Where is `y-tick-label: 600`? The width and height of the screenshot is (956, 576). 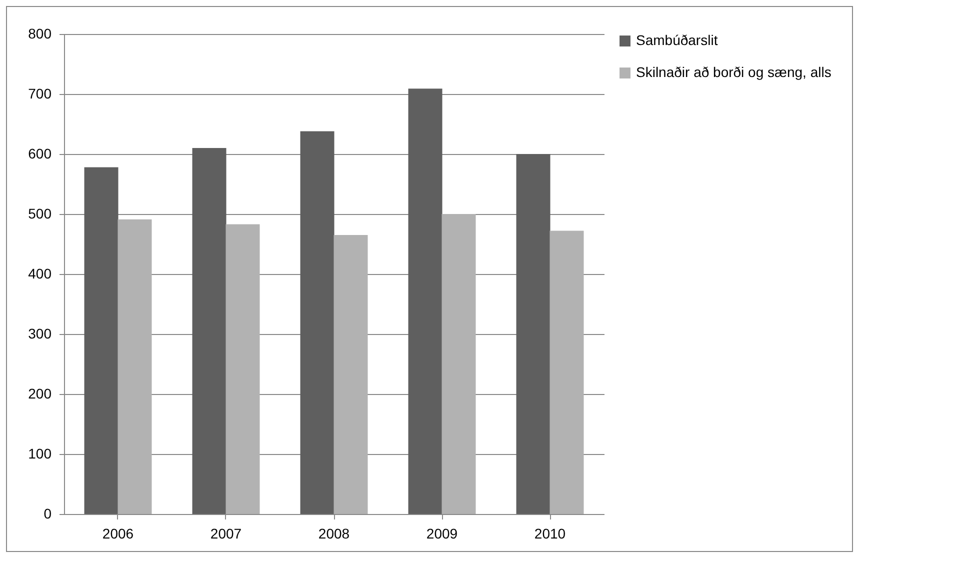 y-tick-label: 600 is located at coordinates (40, 154).